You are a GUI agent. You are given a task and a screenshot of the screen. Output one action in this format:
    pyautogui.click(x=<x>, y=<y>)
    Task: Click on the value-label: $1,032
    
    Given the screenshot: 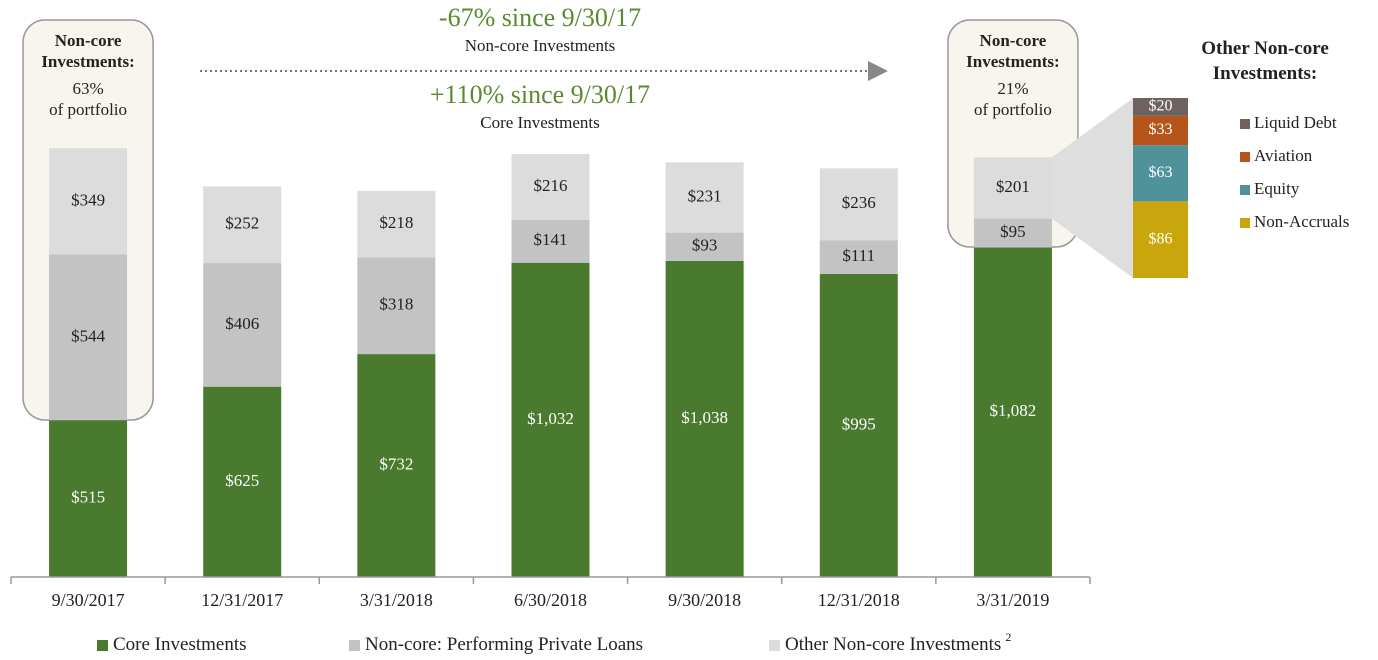 What is the action you would take?
    pyautogui.click(x=550, y=418)
    